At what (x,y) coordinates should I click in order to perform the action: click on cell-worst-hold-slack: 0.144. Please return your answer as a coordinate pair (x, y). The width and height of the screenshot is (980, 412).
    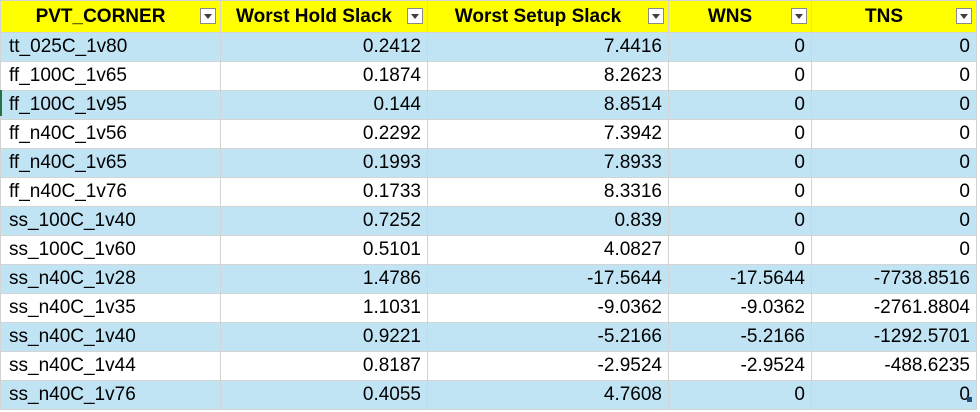
    Looking at the image, I should click on (324, 105).